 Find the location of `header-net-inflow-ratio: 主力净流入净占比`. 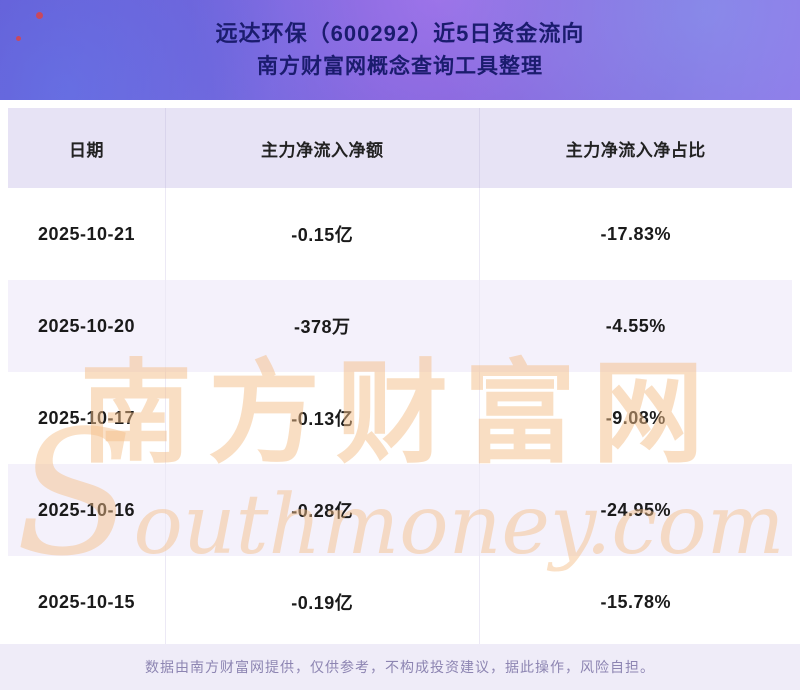

header-net-inflow-ratio: 主力净流入净占比 is located at coordinates (635, 148).